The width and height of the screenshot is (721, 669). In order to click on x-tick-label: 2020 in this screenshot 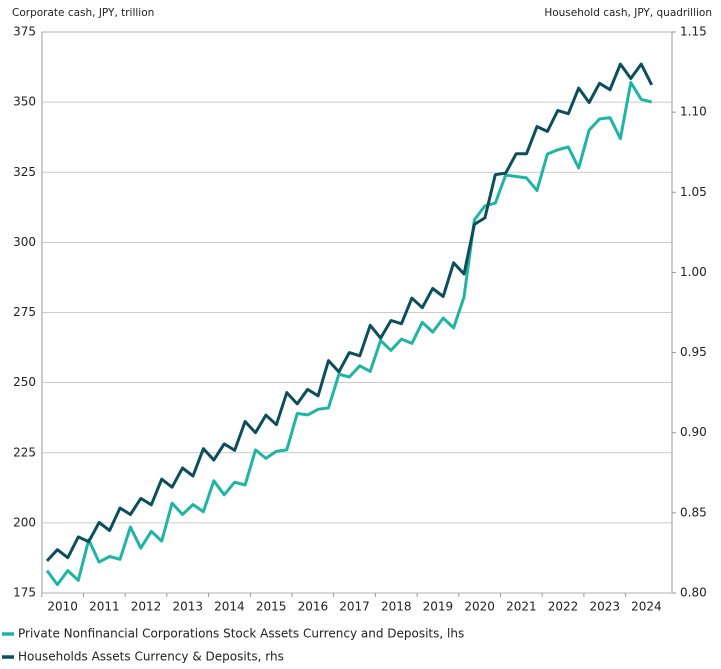, I will do `click(479, 607)`.